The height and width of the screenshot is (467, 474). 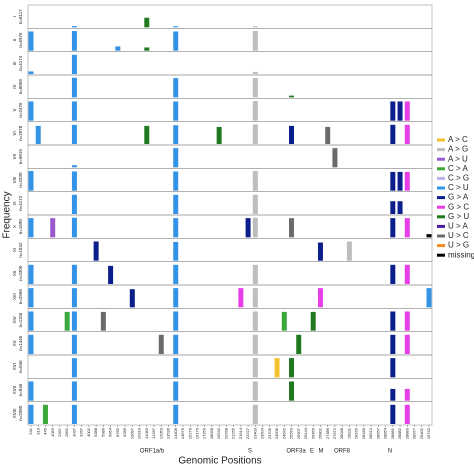 What do you see at coordinates (262, 433) in the screenshot?
I see `x-tick-label: 23604` at bounding box center [262, 433].